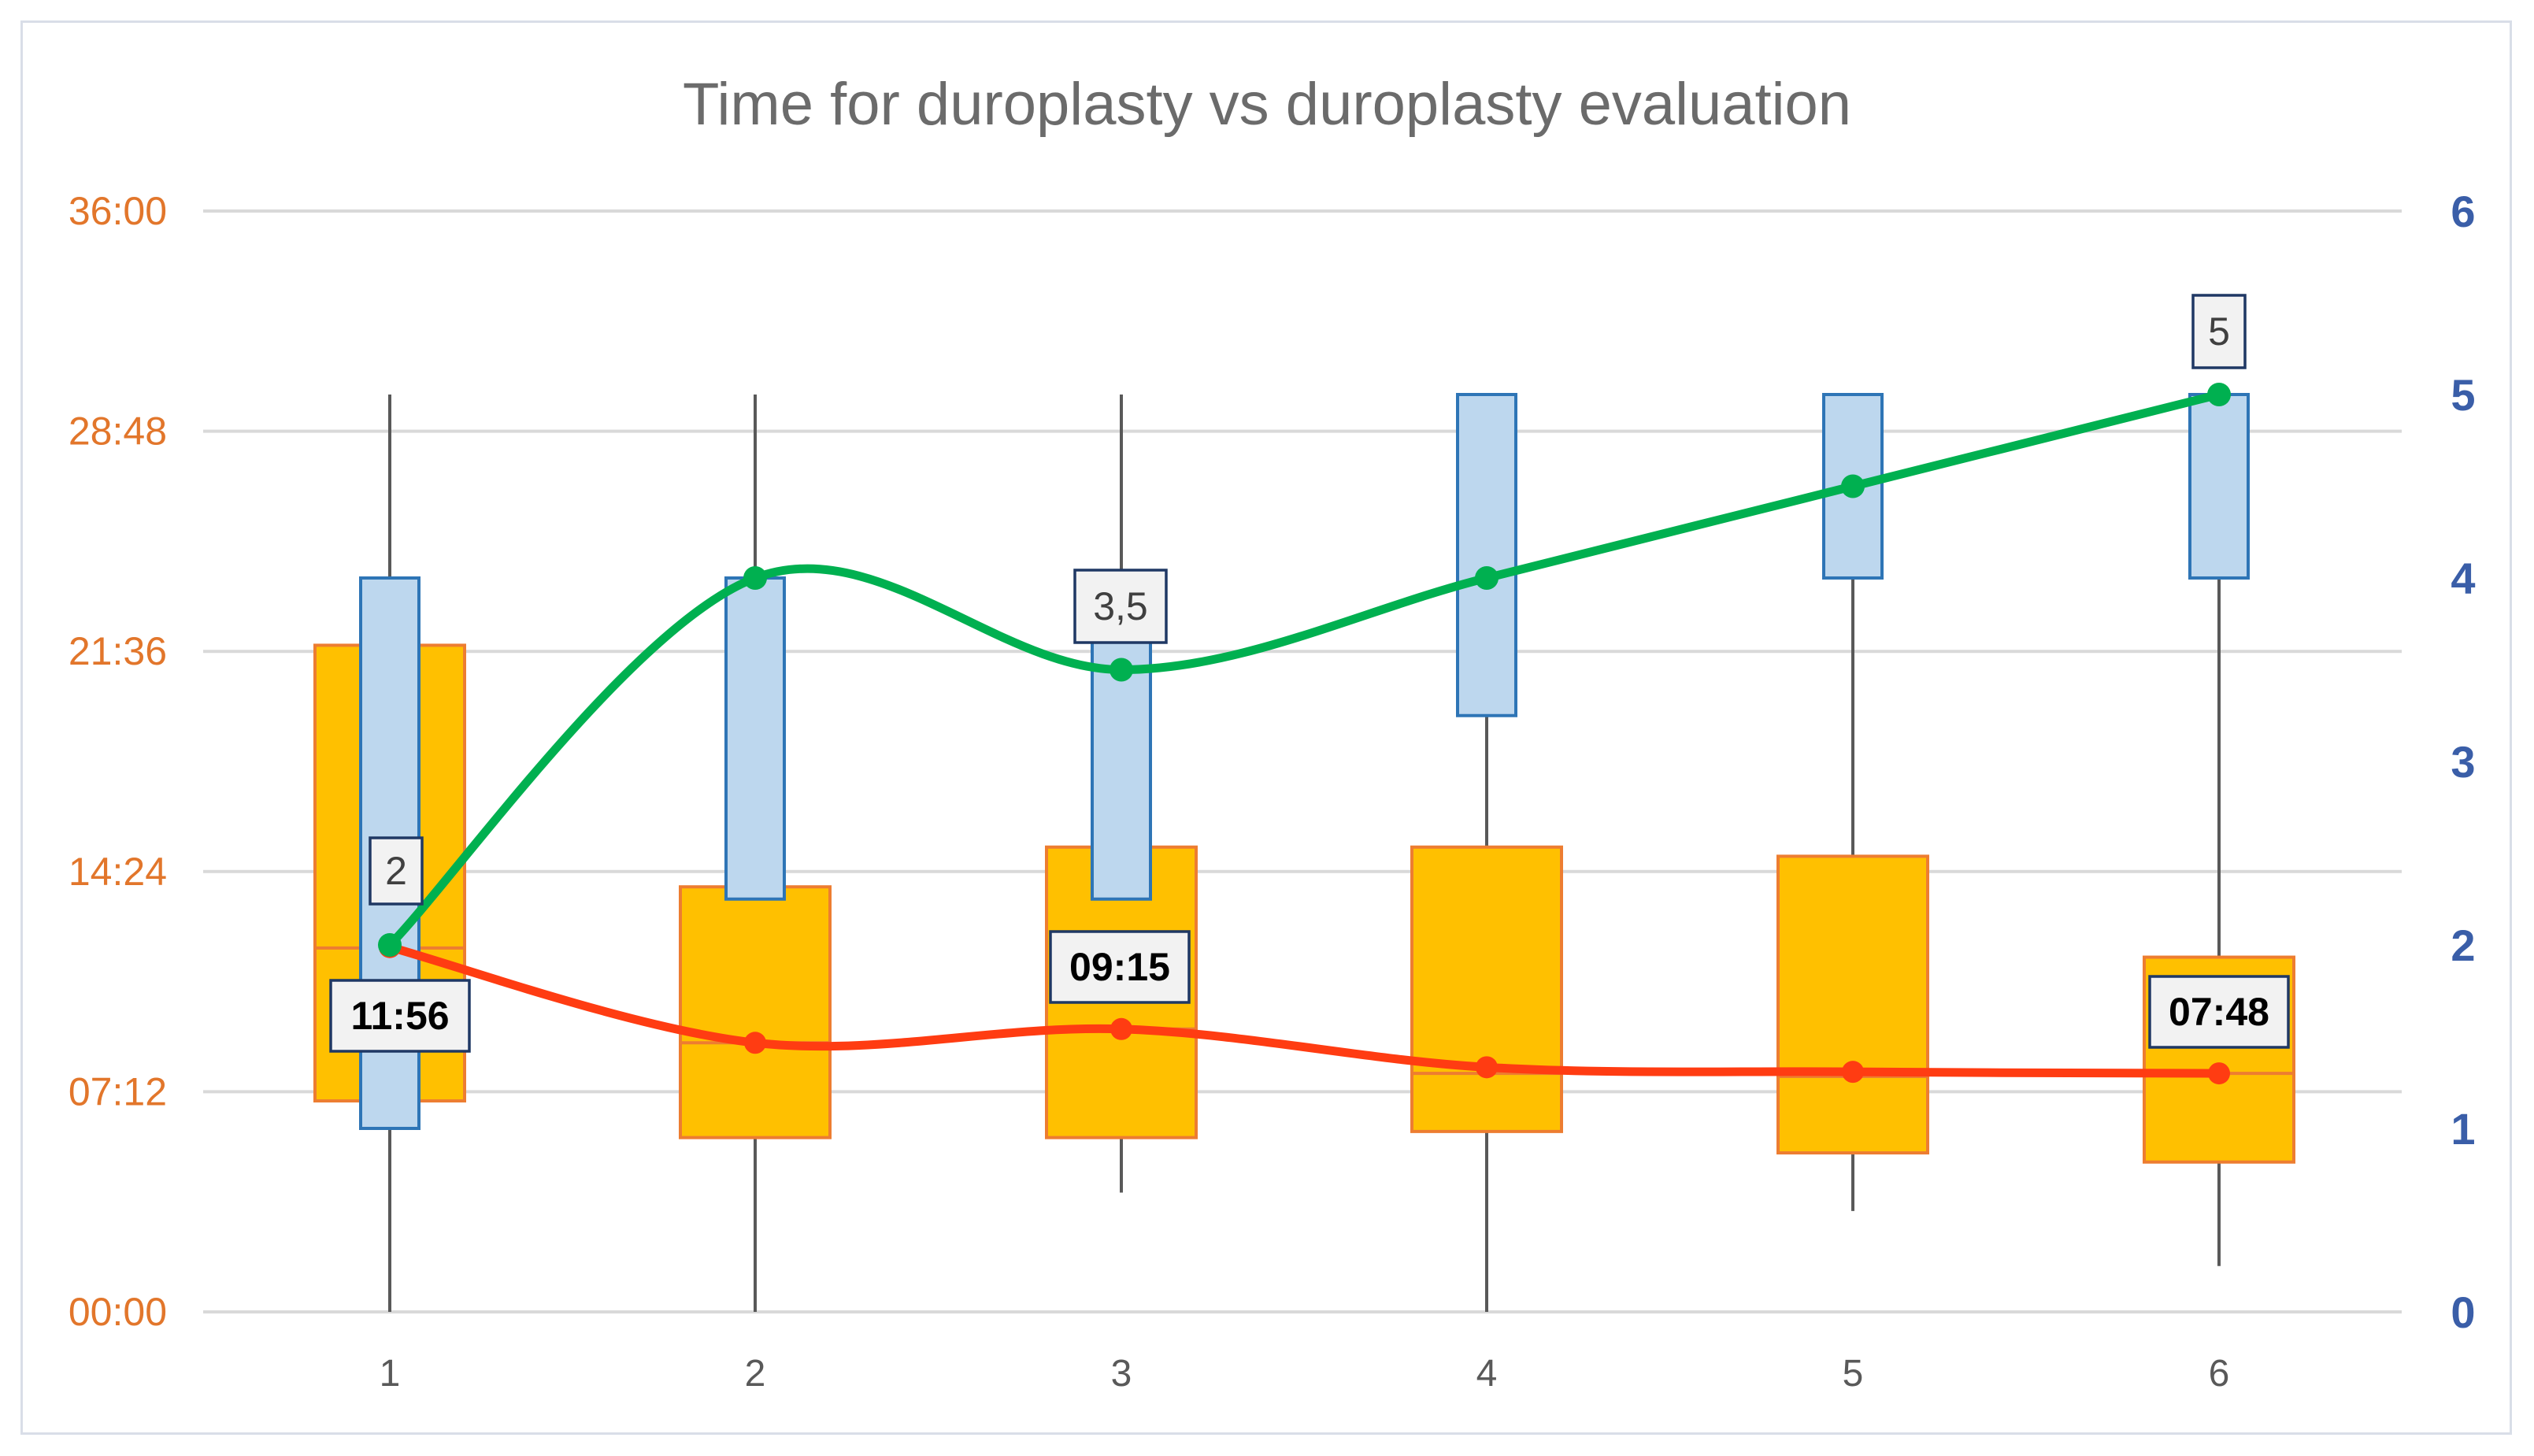 The image size is (2534, 1456). I want to click on x-tick-label: 2, so click(755, 1374).